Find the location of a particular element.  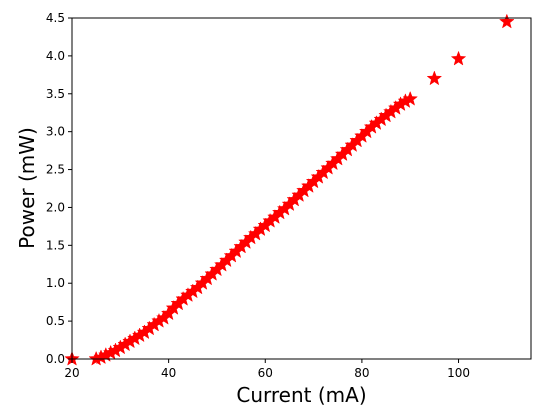

y-tick-label: 4.0 is located at coordinates (55, 56).